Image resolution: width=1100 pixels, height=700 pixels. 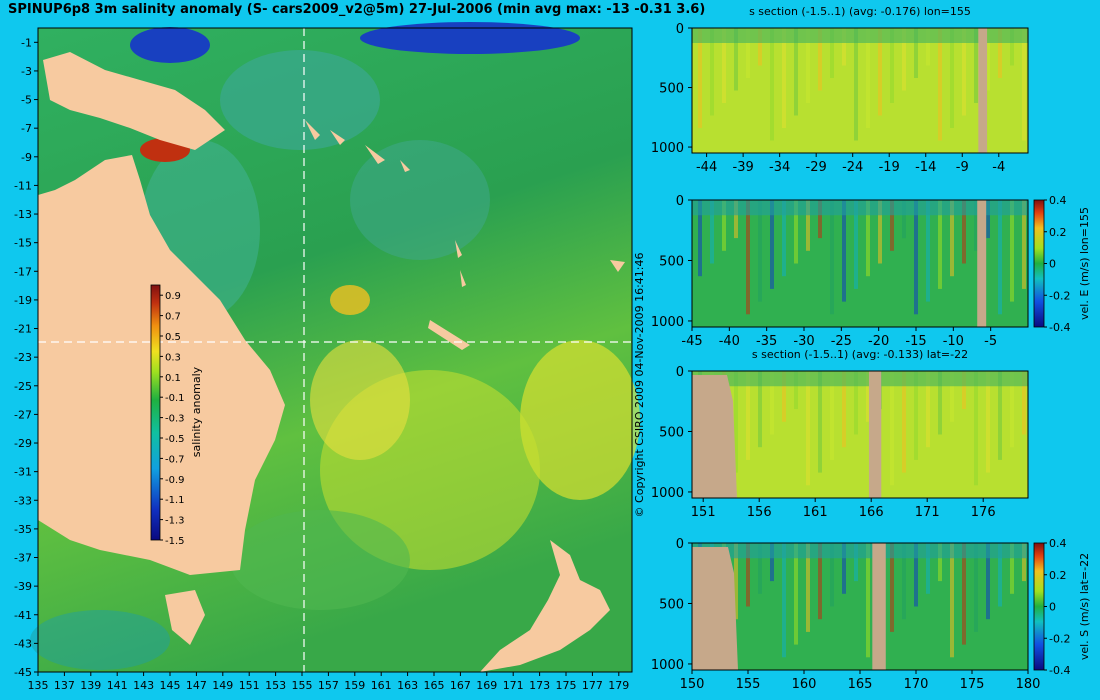 What do you see at coordinates (706, 167) in the screenshot?
I see `section-x-tick-label: -44` at bounding box center [706, 167].